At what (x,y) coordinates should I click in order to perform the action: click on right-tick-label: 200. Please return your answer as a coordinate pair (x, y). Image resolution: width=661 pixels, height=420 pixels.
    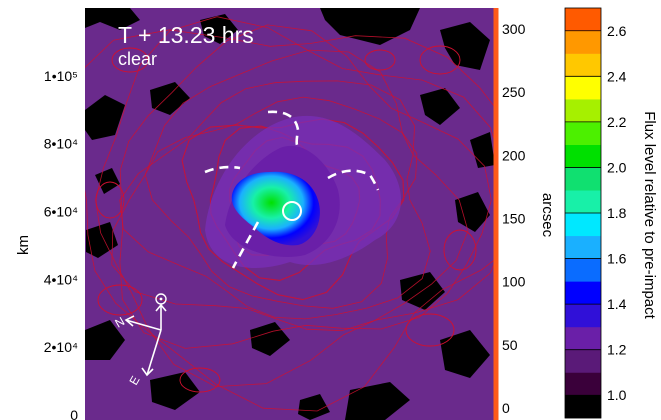
    Looking at the image, I should click on (514, 155).